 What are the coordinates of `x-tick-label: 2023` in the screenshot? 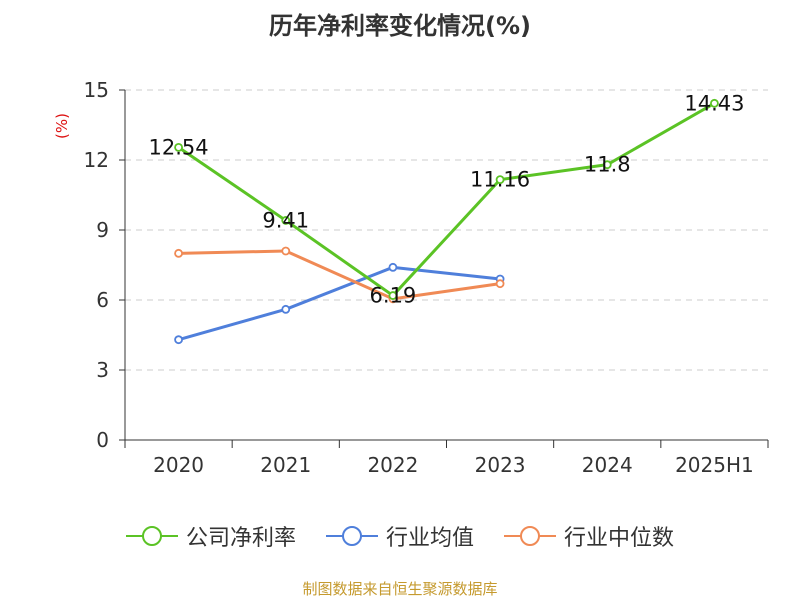 It's located at (500, 465).